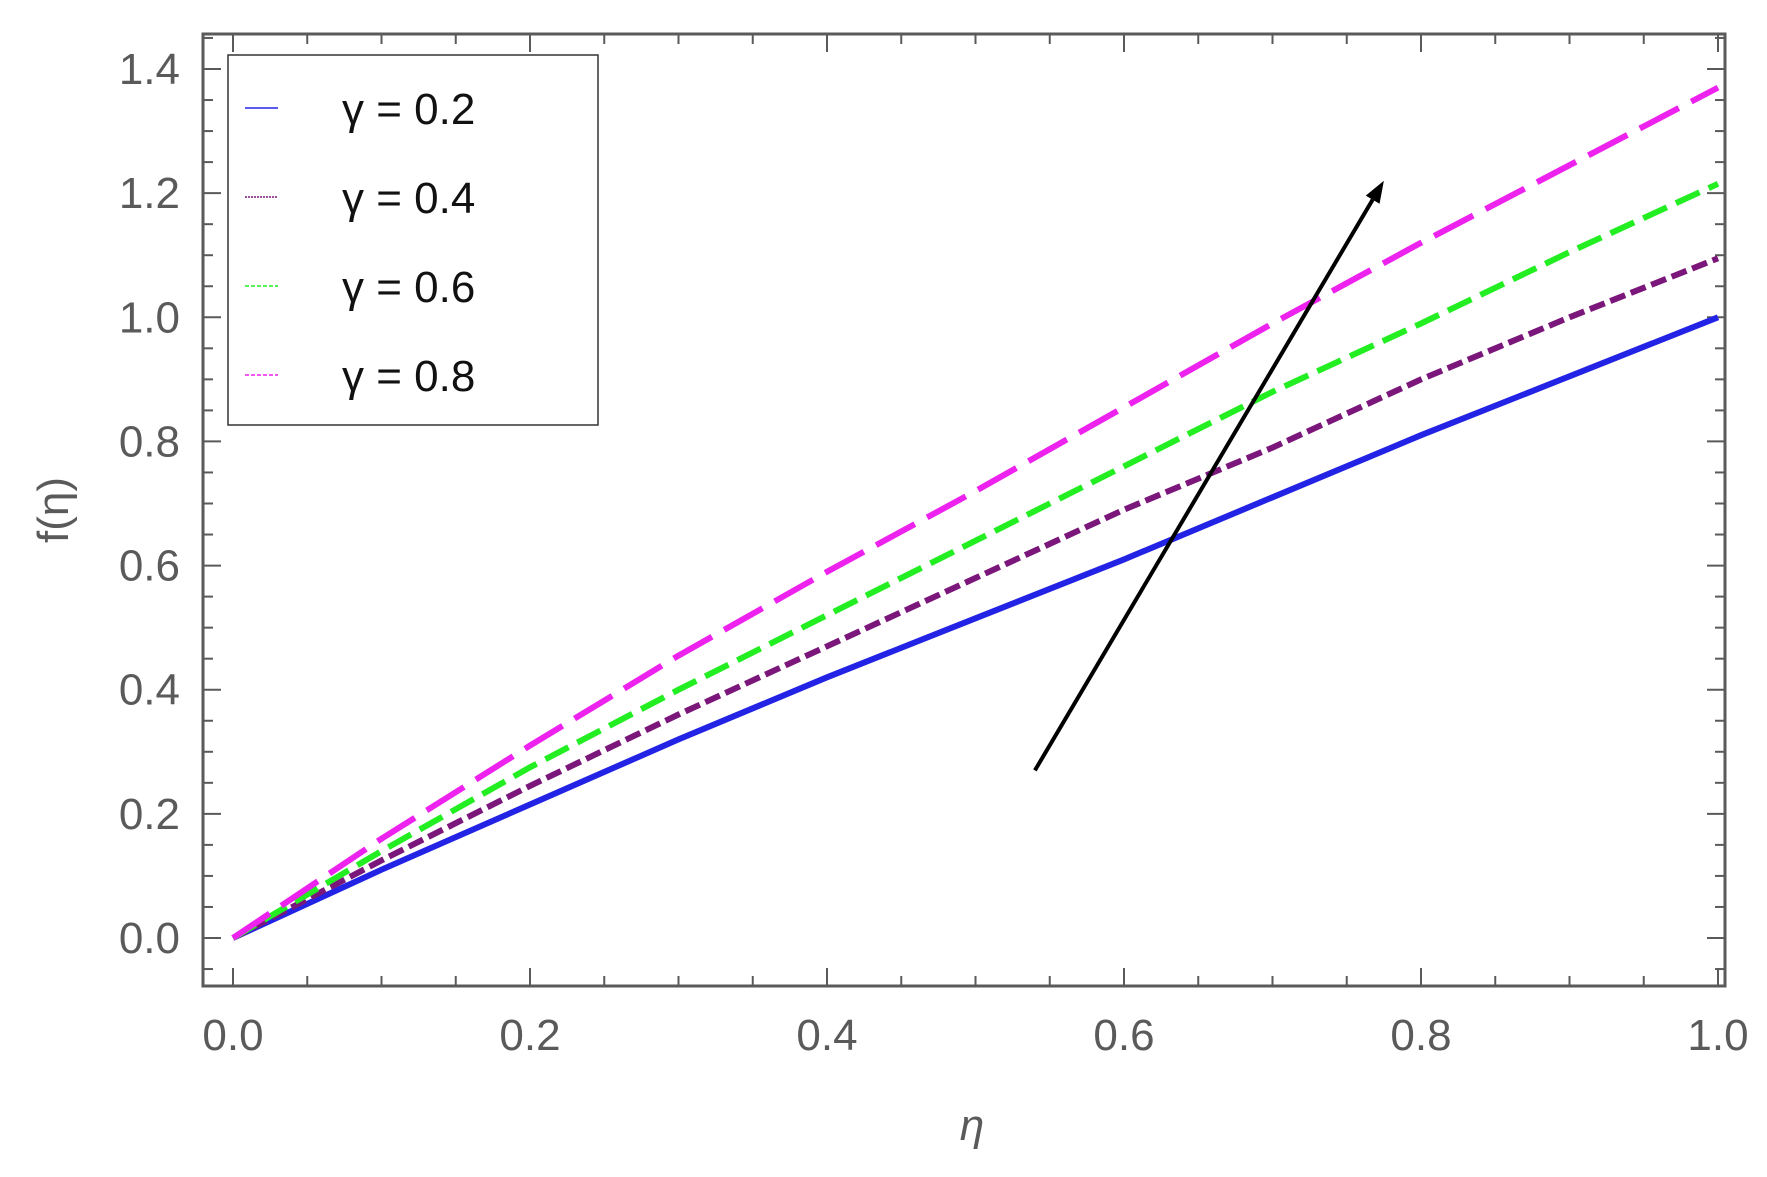 The height and width of the screenshot is (1177, 1767). What do you see at coordinates (149, 814) in the screenshot?
I see `y-tick-label: 0.2` at bounding box center [149, 814].